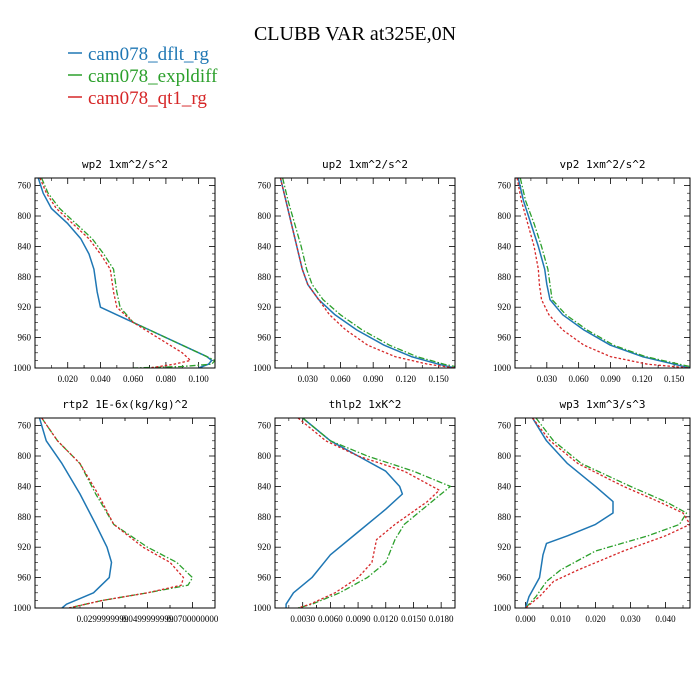  Describe the element at coordinates (602, 164) in the screenshot. I see `panel-title: vp2 1xm^2/s^2` at that location.